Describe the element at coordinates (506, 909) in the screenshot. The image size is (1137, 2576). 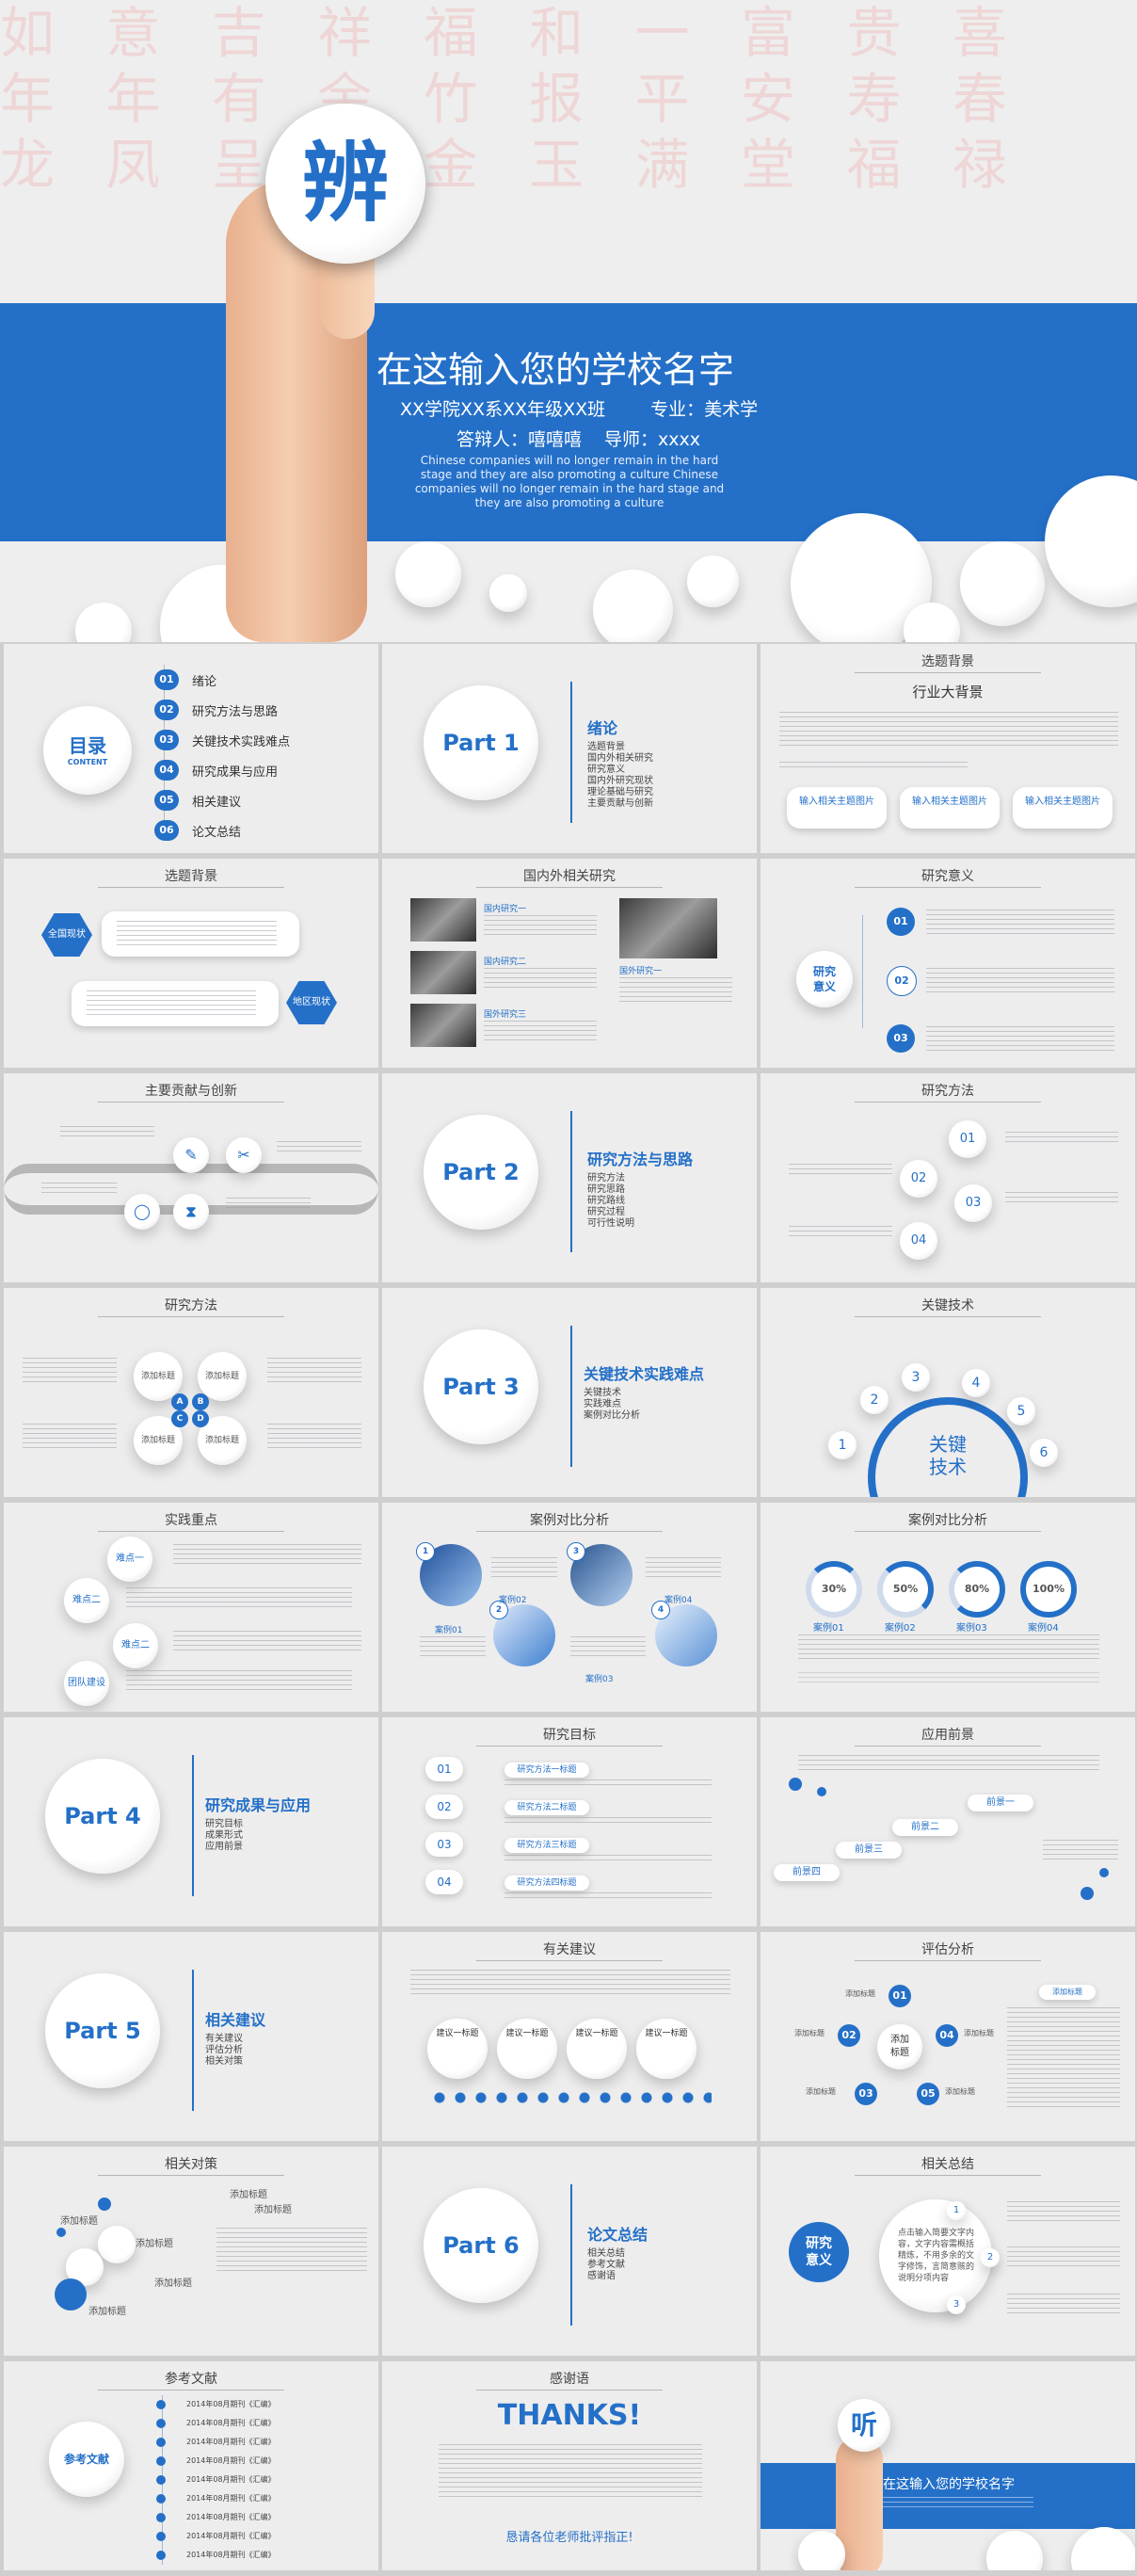
I see `research-label: 国内研究一` at that location.